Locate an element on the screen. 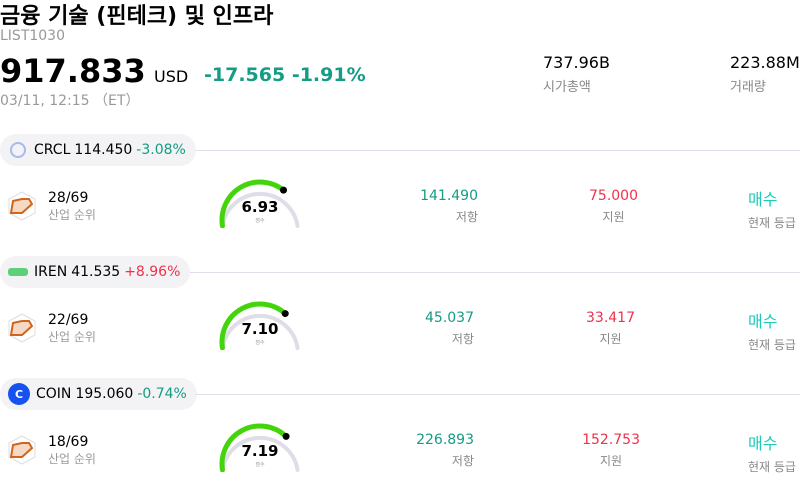  resistance-value: 226.893 is located at coordinates (445, 440).